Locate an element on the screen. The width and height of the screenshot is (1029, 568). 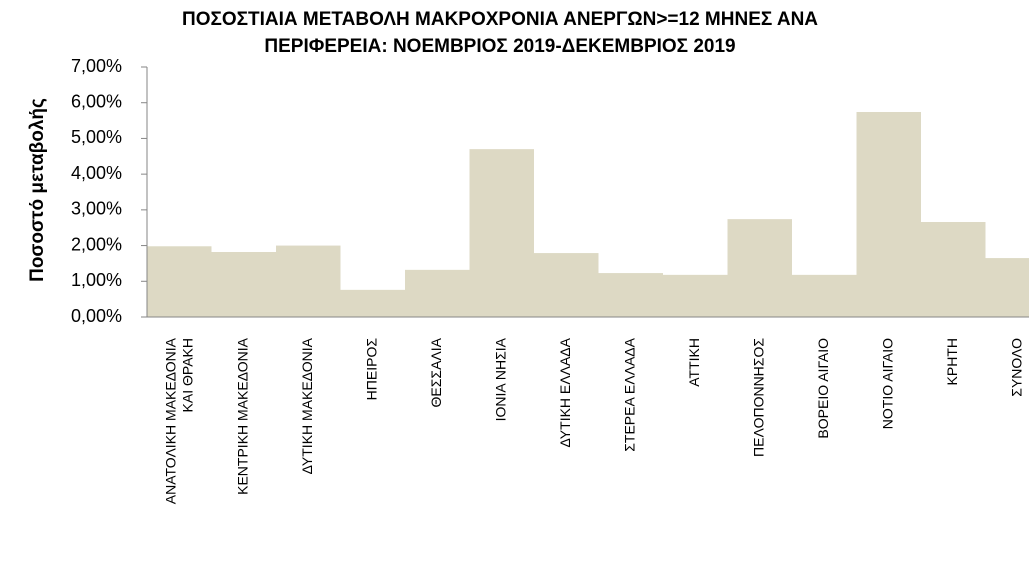
x-tick-label: ΔΥΤΙΚΗ ΜΑΚΕΔΟΝΙΑ is located at coordinates (307, 405).